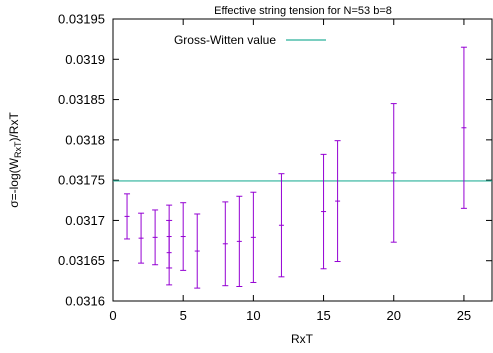 The width and height of the screenshot is (493, 353). What do you see at coordinates (81, 99) in the screenshot?
I see `y-tick-label: 0.03185` at bounding box center [81, 99].